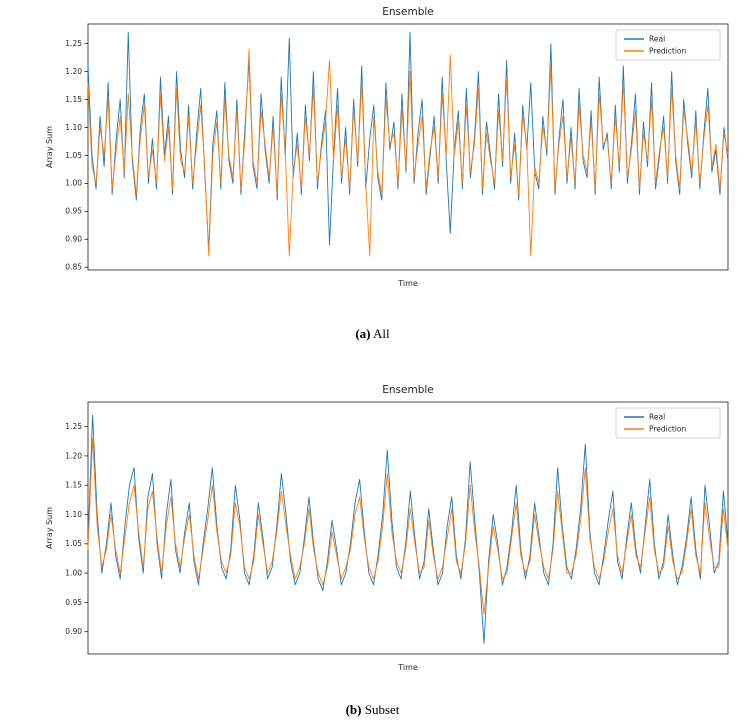 The width and height of the screenshot is (745, 723). I want to click on y-tick-label: 0.85, so click(73, 267).